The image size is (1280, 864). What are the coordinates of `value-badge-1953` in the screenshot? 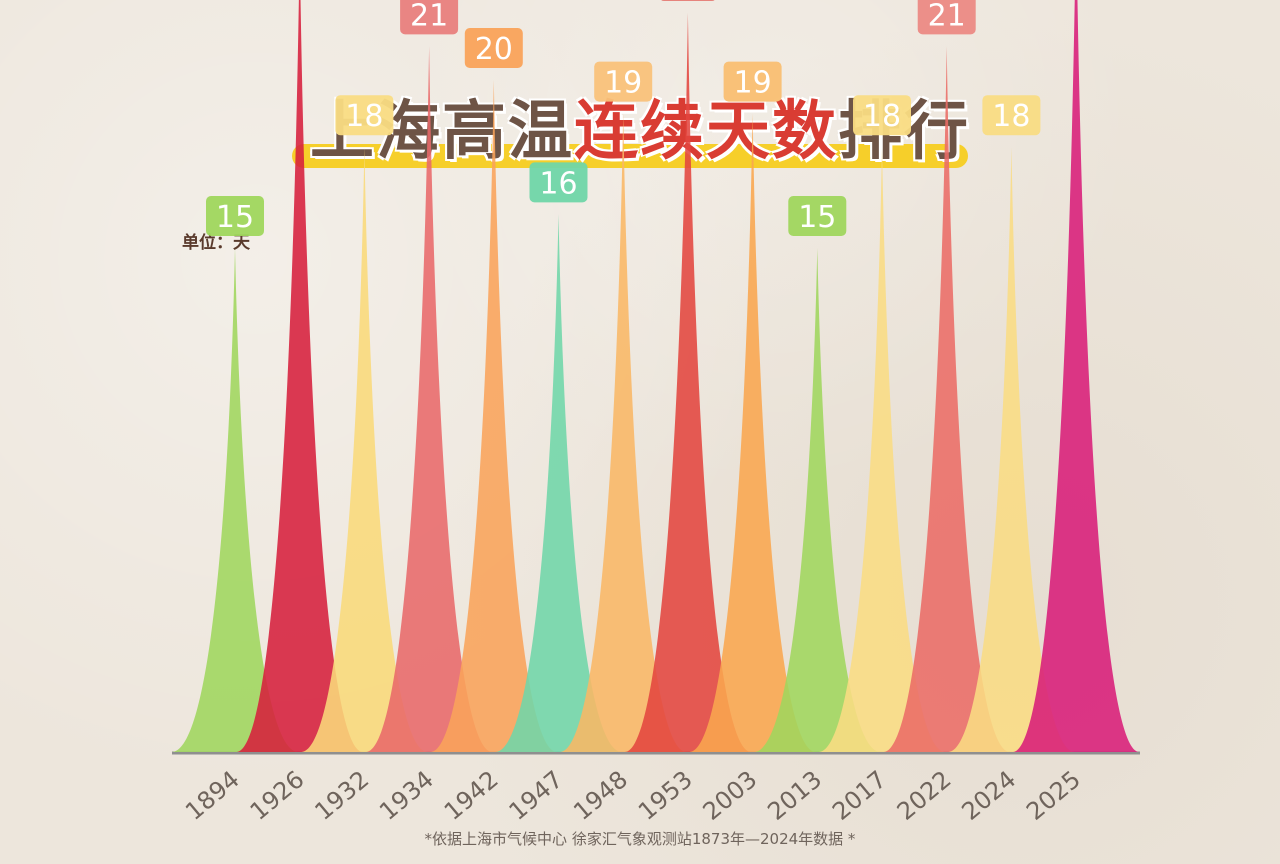 It's located at (688, 0).